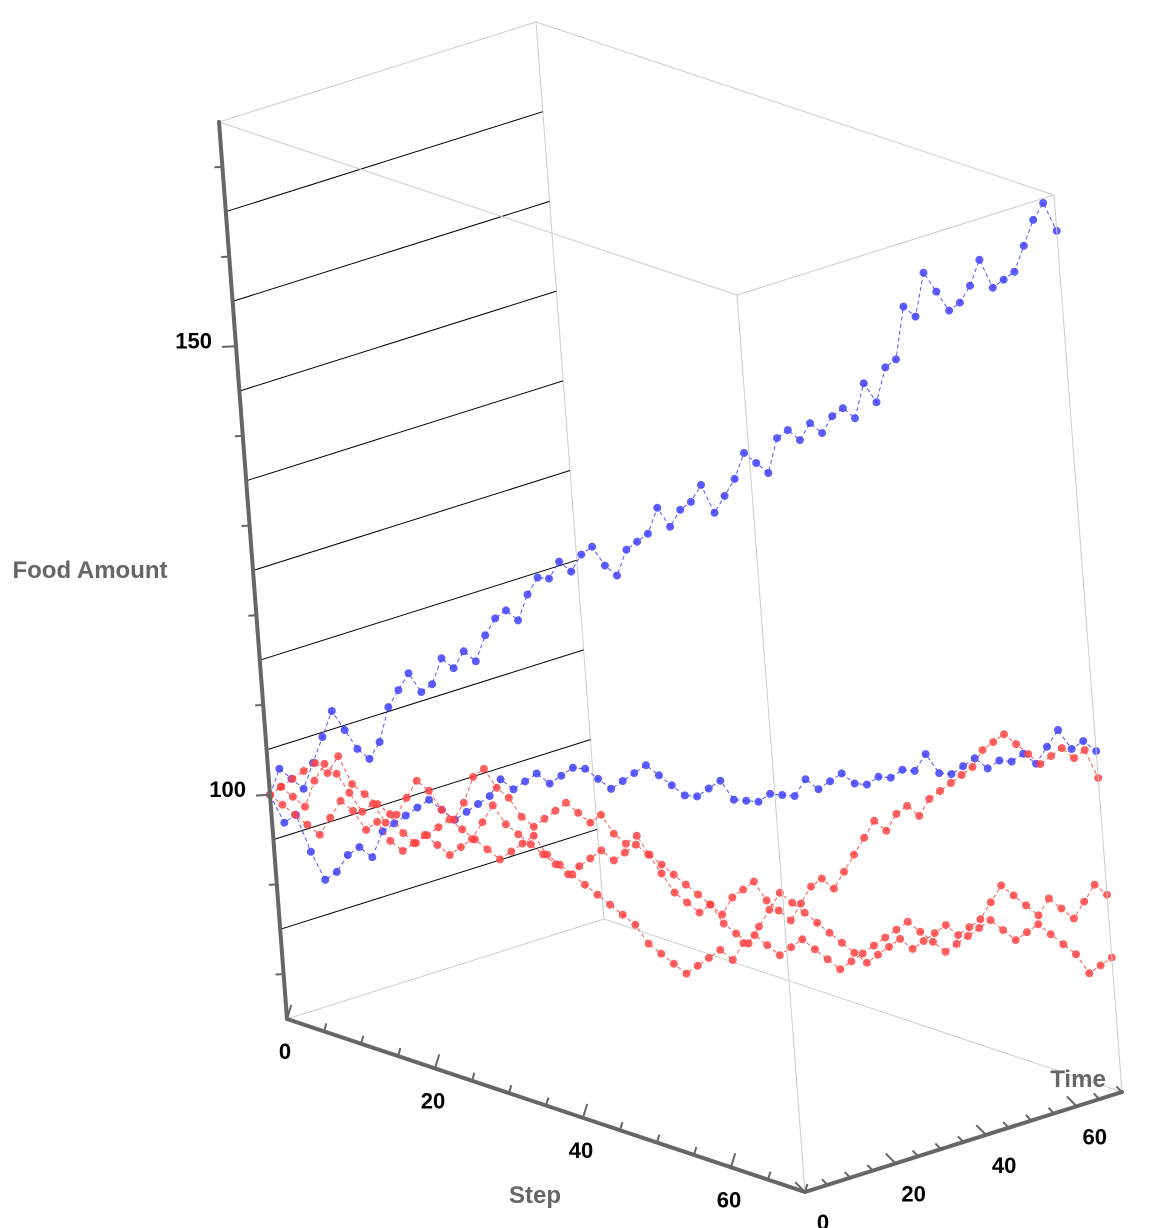 This screenshot has height=1228, width=1152. Describe the element at coordinates (691, 865) in the screenshot. I see `series-line` at that location.